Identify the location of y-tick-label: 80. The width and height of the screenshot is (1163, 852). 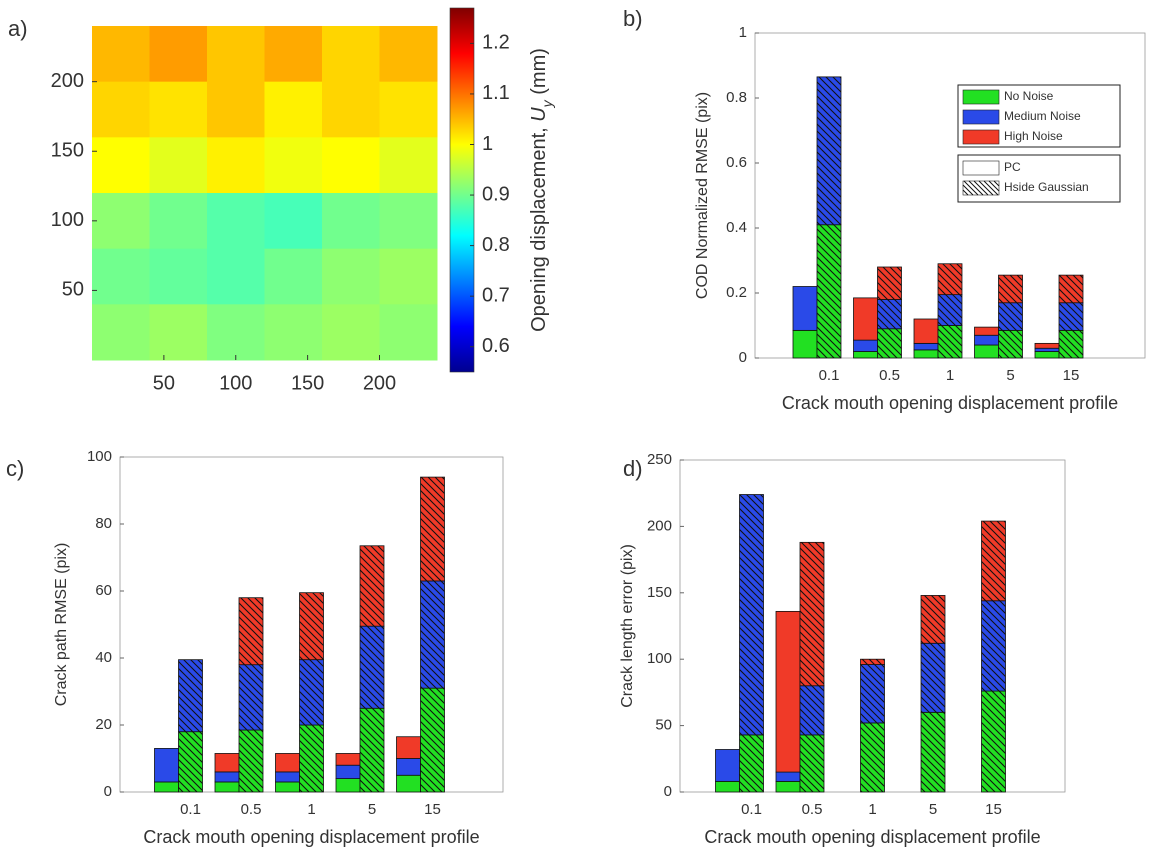
(103, 523).